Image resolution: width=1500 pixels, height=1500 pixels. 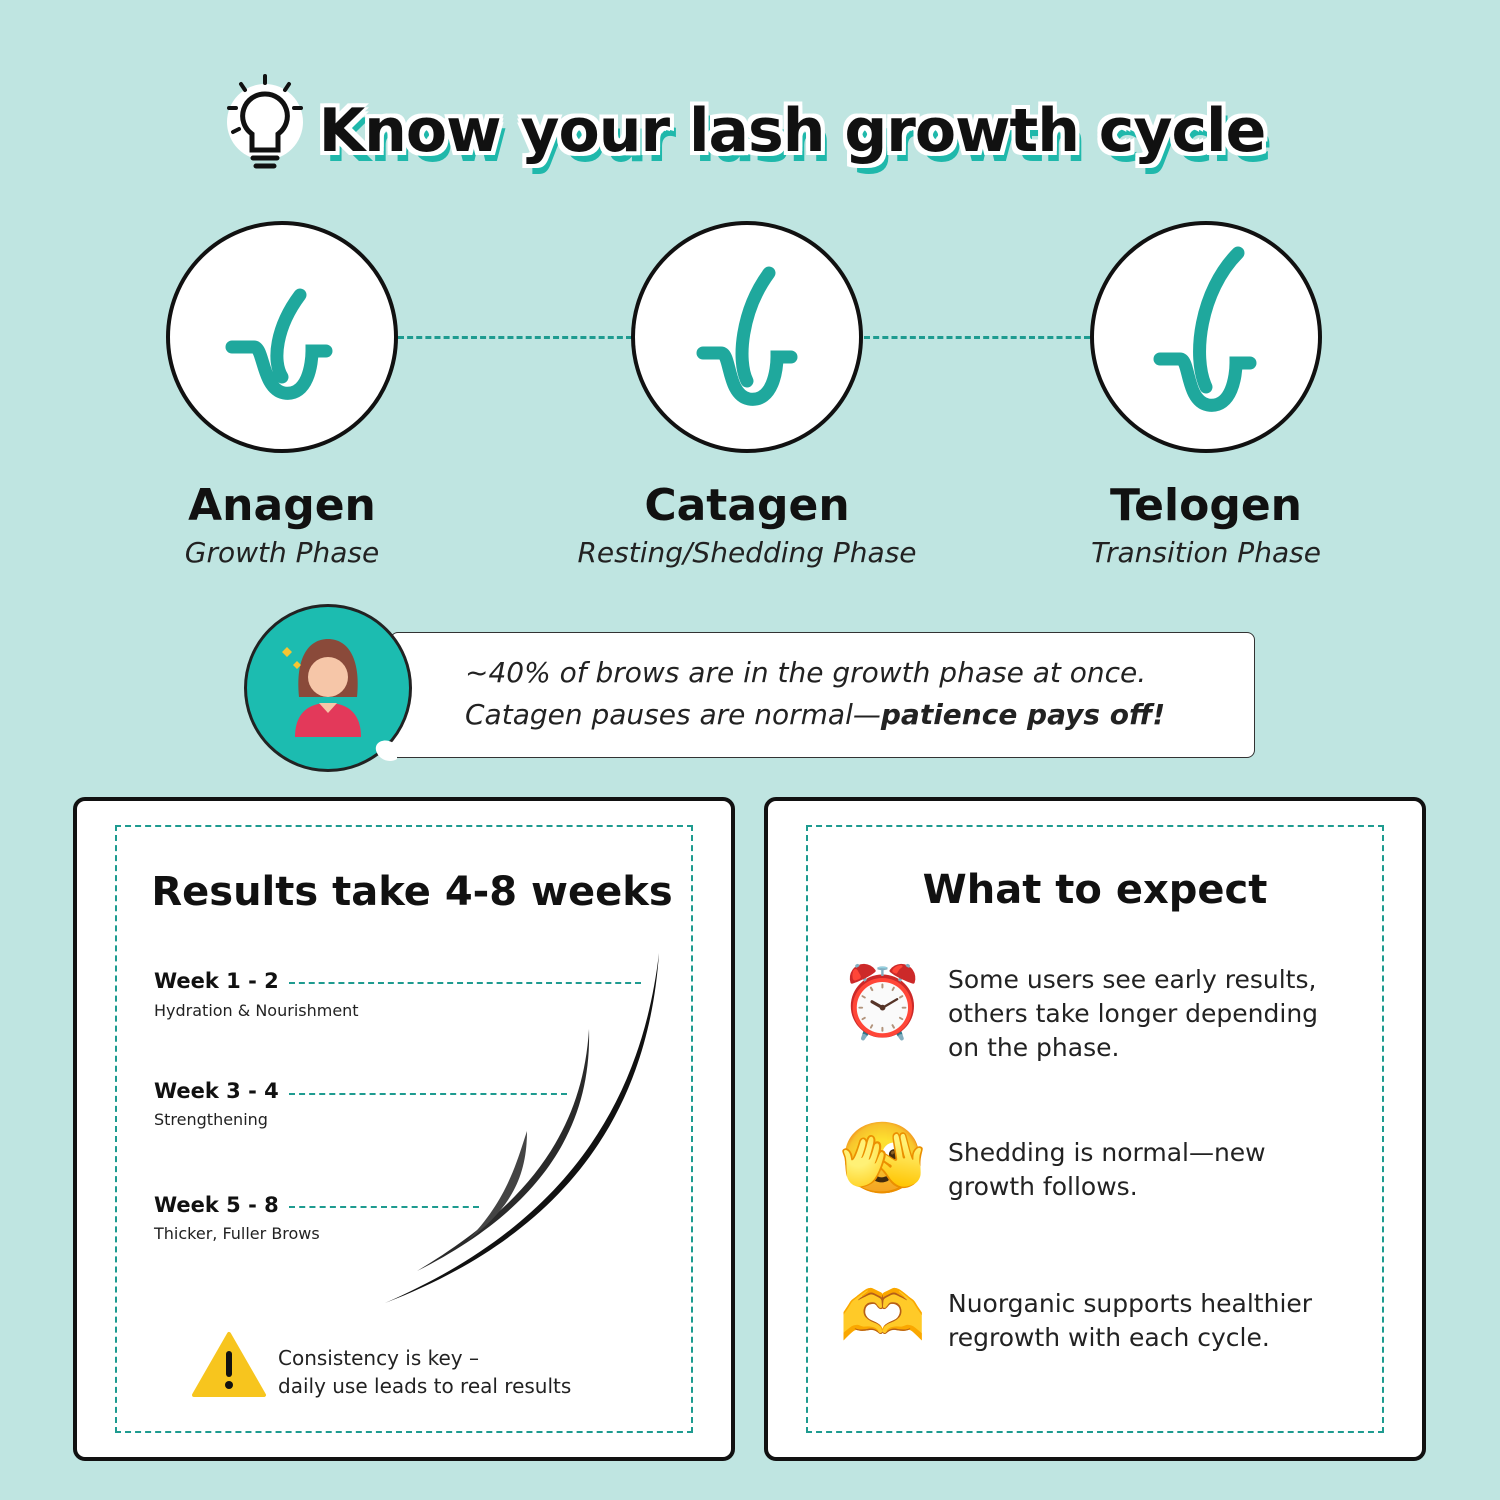 What do you see at coordinates (1023, 714) in the screenshot?
I see `callout-text-bold: patience pays off!` at bounding box center [1023, 714].